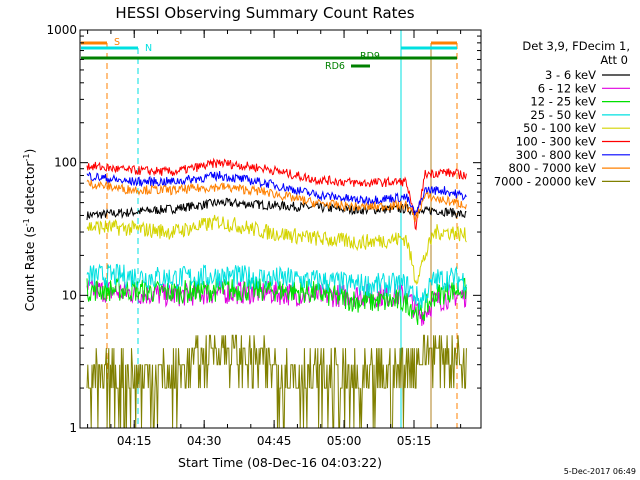 The width and height of the screenshot is (640, 480). What do you see at coordinates (344, 441) in the screenshot?
I see `x-tick-label: 05:00` at bounding box center [344, 441].